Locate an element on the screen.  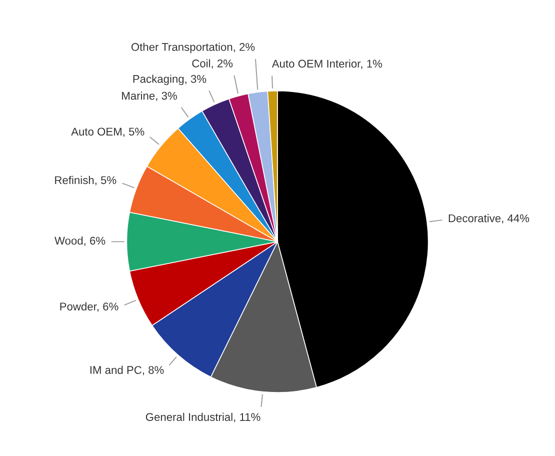
slice-label: Other Transportation, 2% is located at coordinates (193, 48).